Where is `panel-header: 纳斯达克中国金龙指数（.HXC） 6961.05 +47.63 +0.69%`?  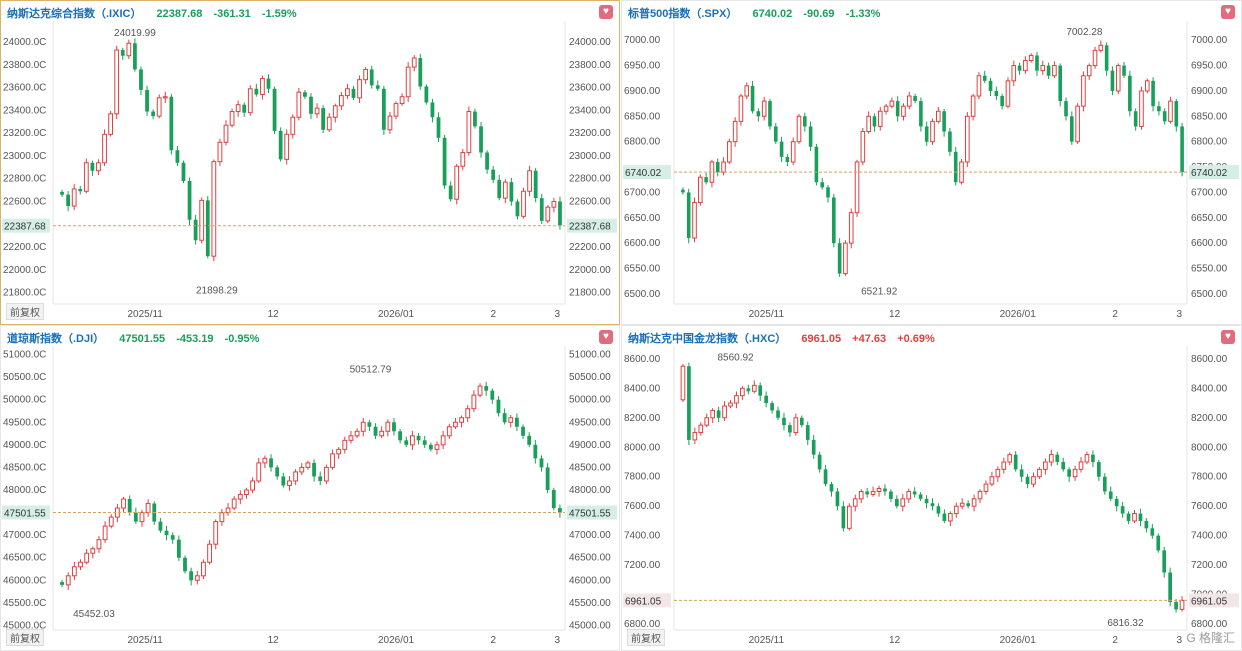 panel-header: 纳斯达克中国金龙指数（.HXC） 6961.05 +47.63 +0.69% is located at coordinates (785, 338).